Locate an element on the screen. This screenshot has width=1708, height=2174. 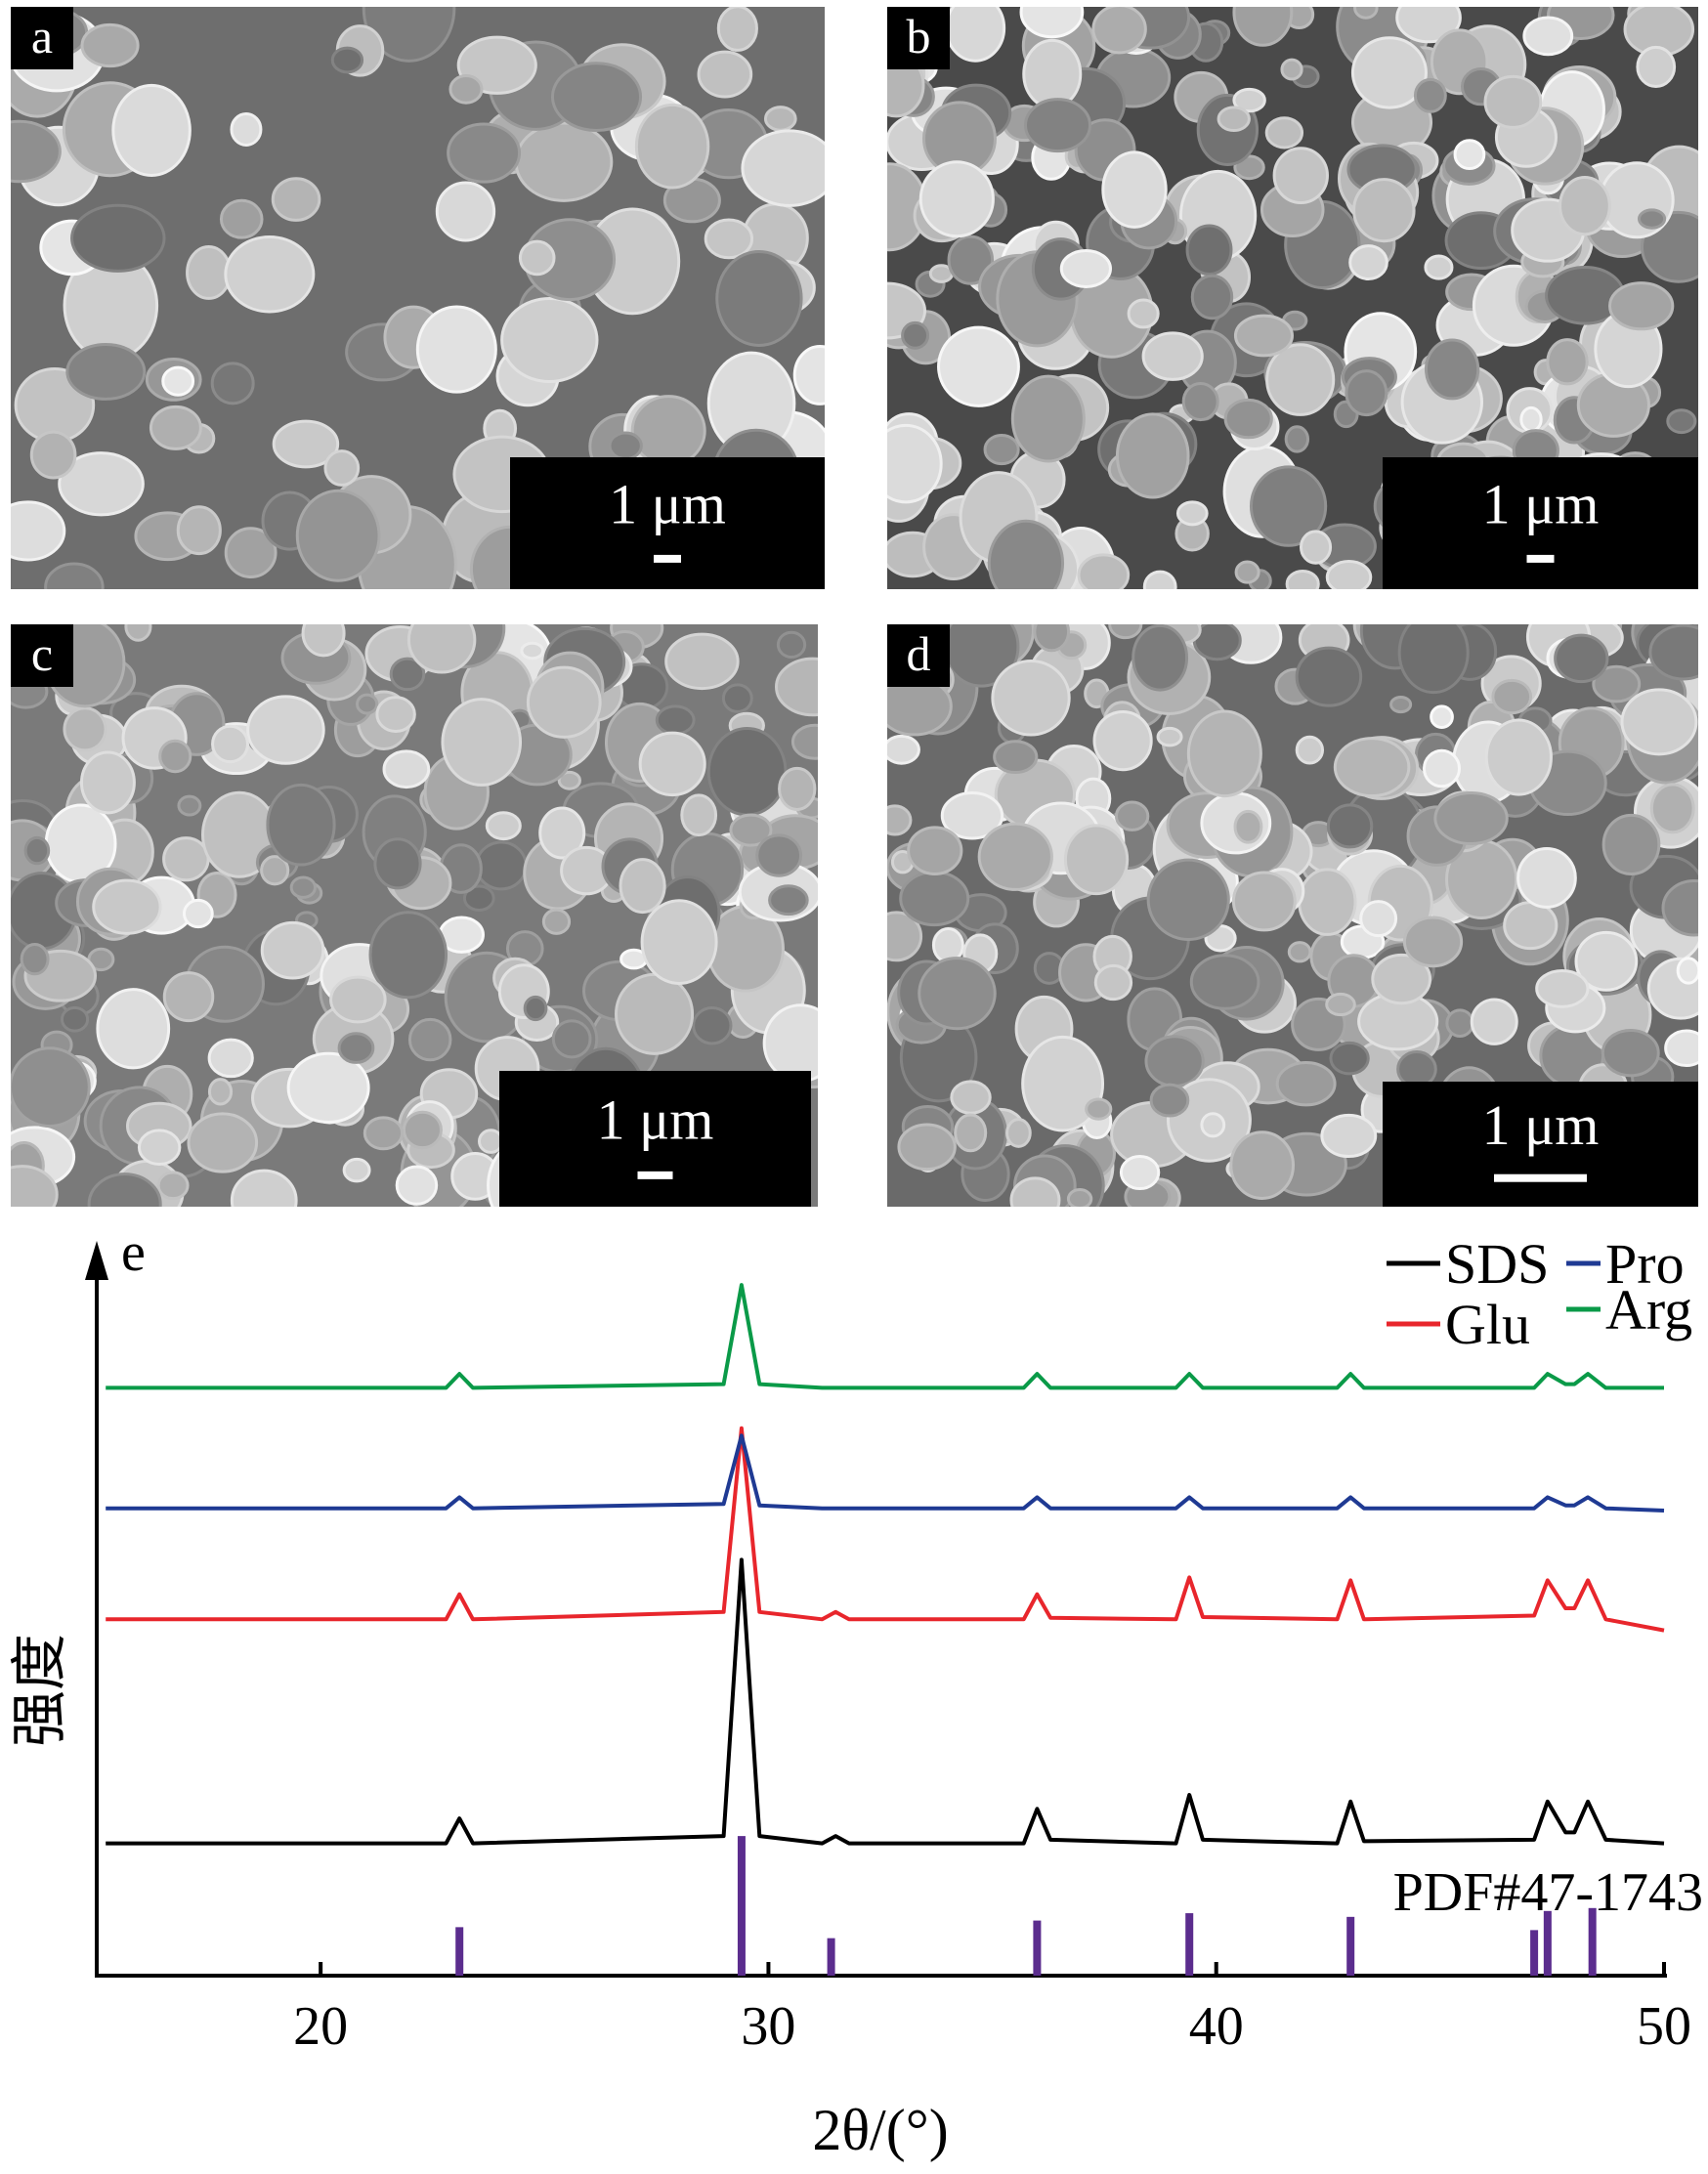
x-tick-label: 20 is located at coordinates (320, 2026).